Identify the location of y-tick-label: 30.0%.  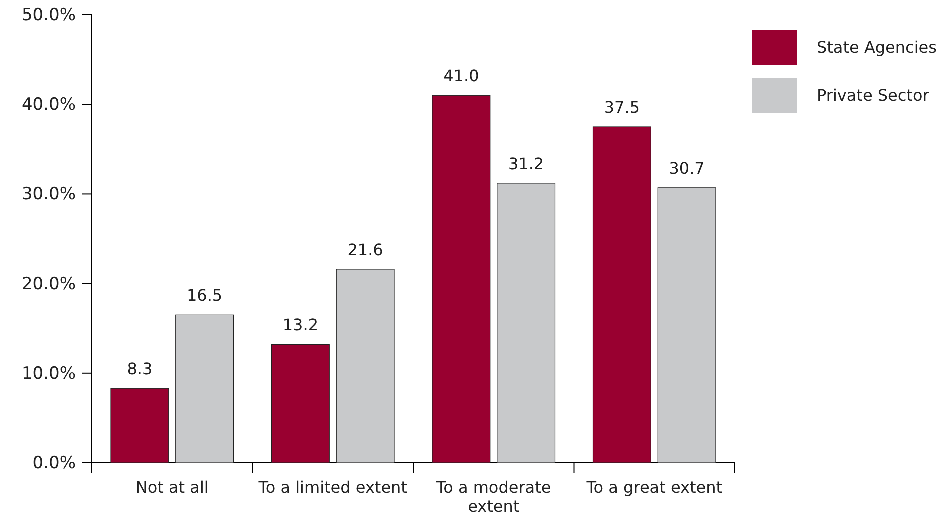
(49, 194).